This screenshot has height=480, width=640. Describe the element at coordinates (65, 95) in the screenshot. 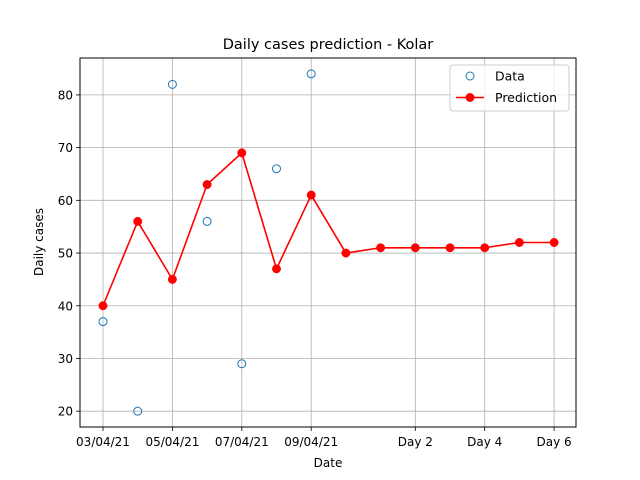

I see `y-tick-label: 80` at that location.